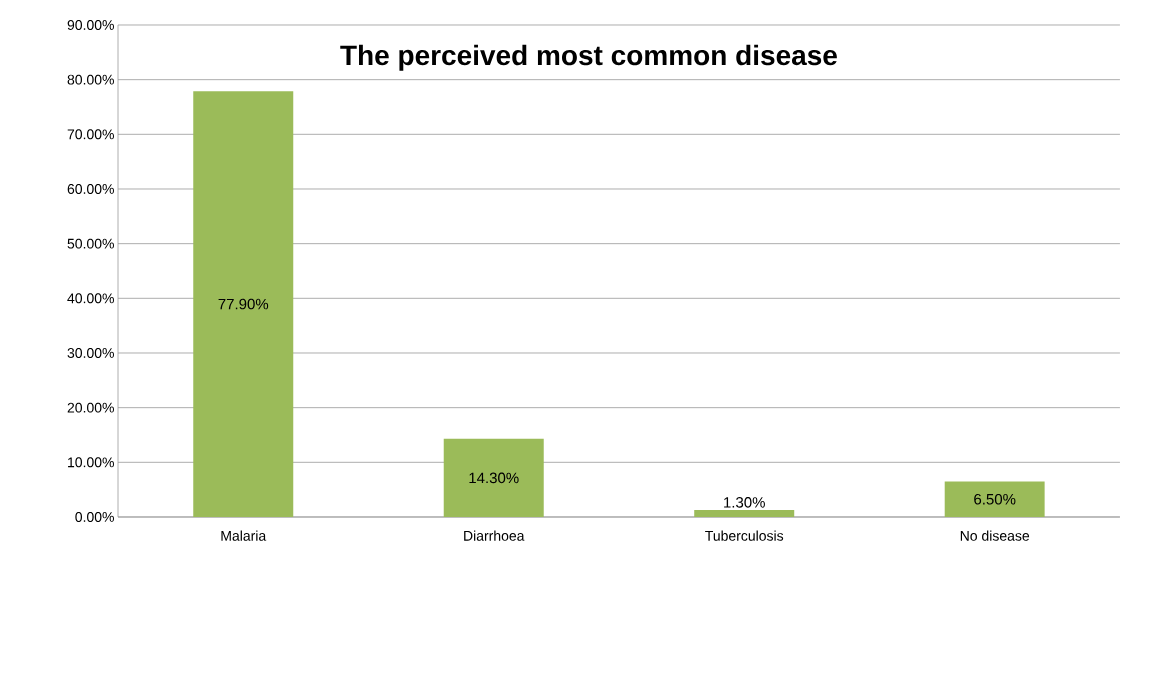 The width and height of the screenshot is (1152, 675). I want to click on data-label: 1.30%, so click(744, 502).